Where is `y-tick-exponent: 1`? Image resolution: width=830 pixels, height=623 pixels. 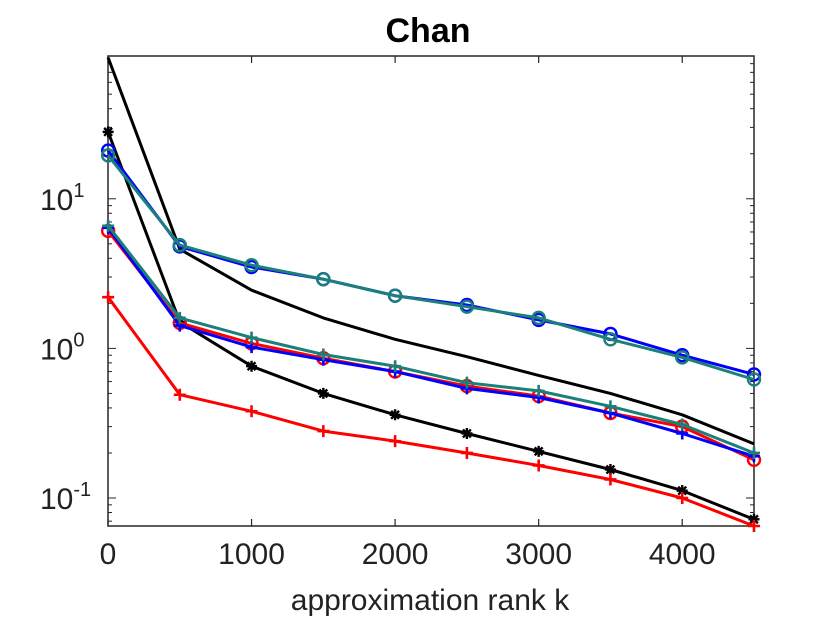 y-tick-exponent: 1 is located at coordinates (78, 191).